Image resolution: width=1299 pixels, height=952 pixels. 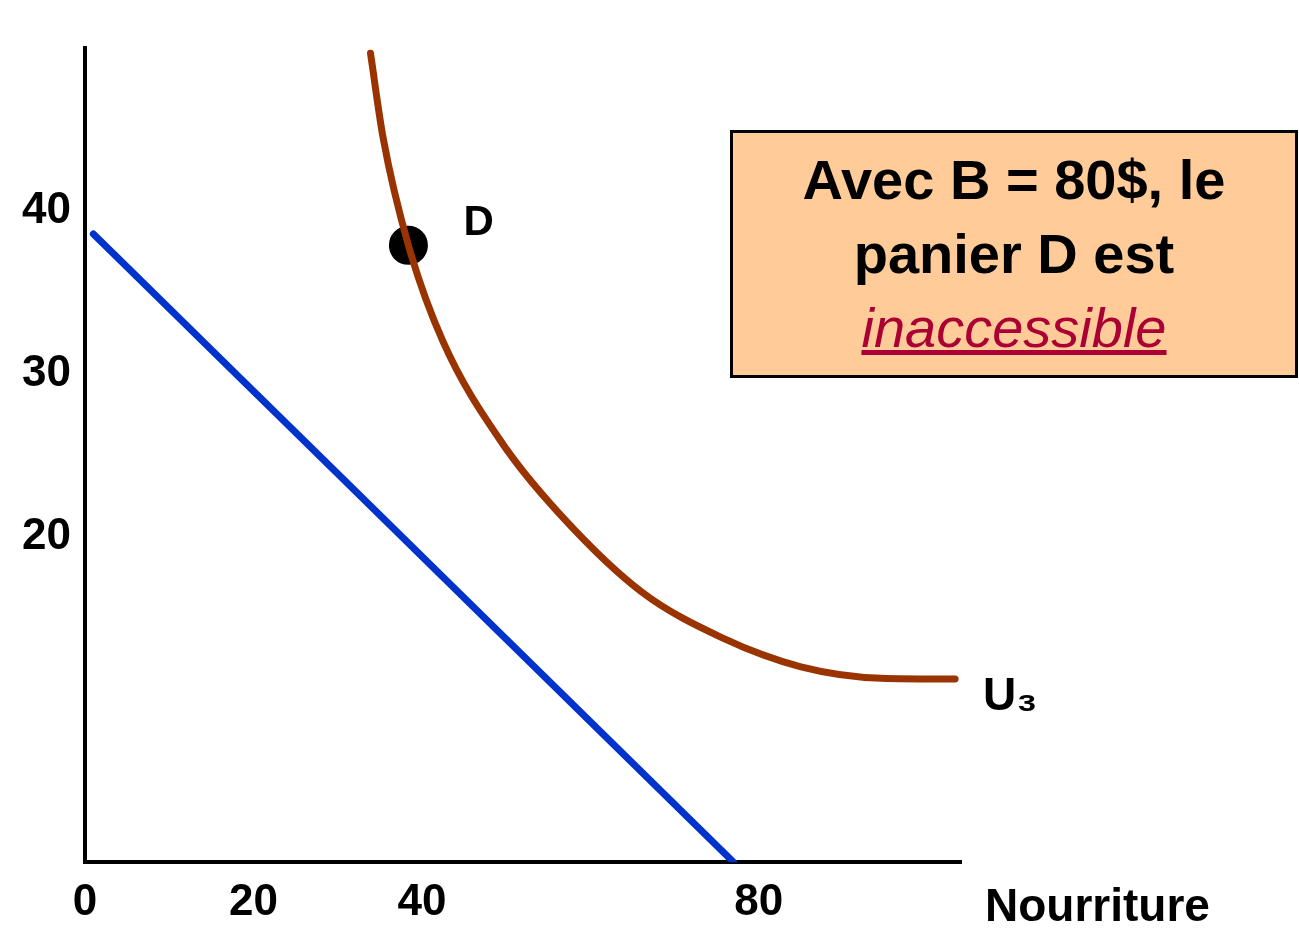 What do you see at coordinates (1014, 328) in the screenshot?
I see `annotation: inaccessible` at bounding box center [1014, 328].